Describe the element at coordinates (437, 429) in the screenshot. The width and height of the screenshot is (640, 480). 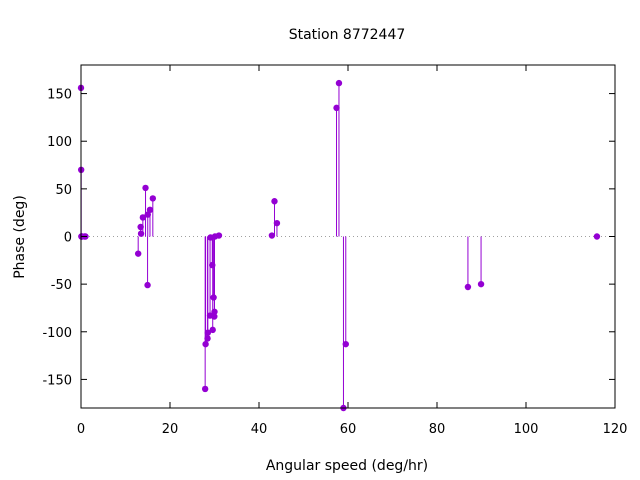
I see `x-tick-label: 80` at that location.